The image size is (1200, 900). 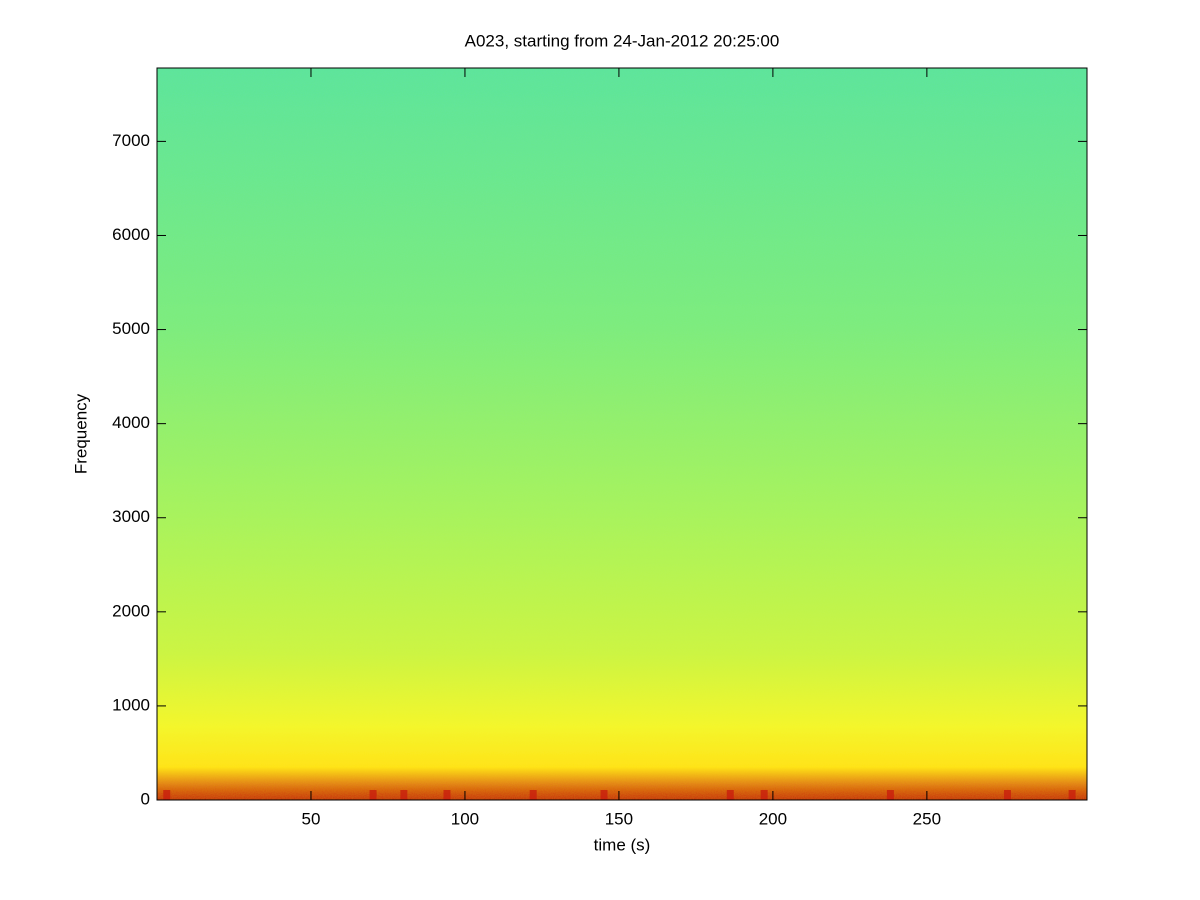 I want to click on y-axis-label: Frequency, so click(x=80, y=433).